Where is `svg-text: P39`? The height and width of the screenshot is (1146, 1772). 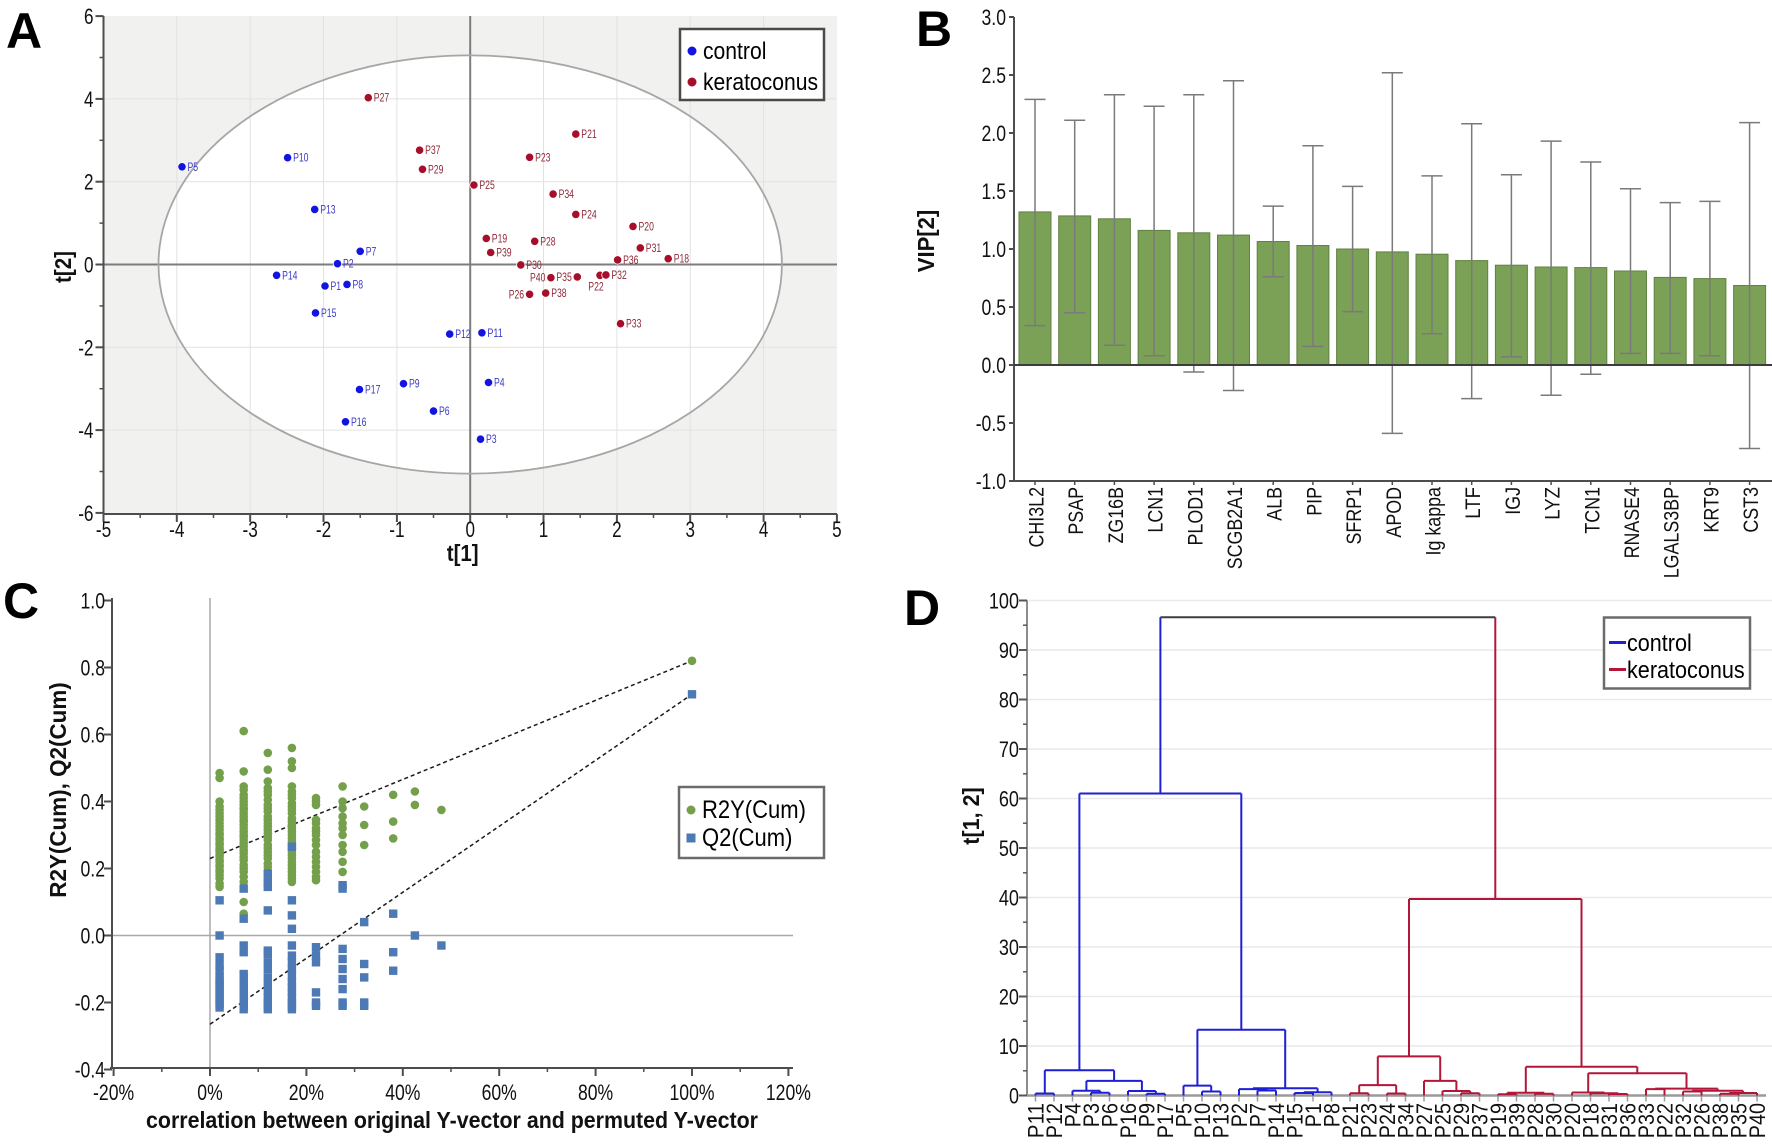
svg-text: P39 is located at coordinates (504, 253).